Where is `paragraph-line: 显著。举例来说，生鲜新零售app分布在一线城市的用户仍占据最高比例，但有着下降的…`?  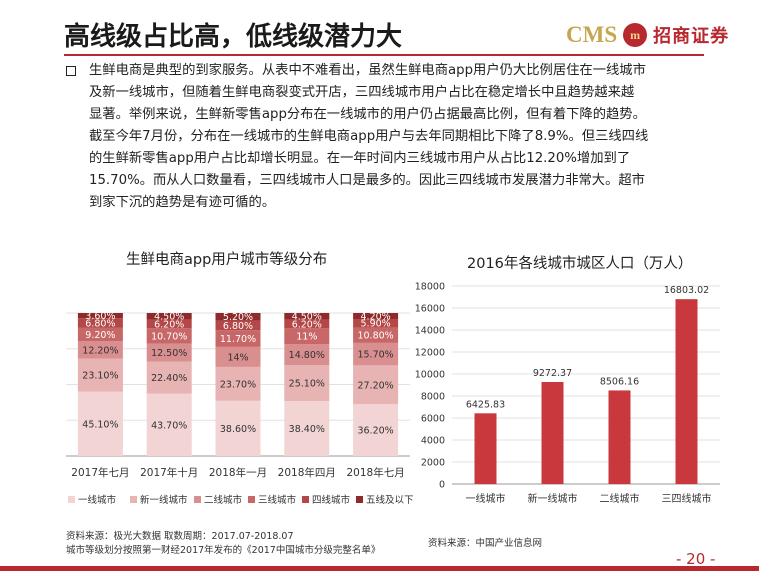 paragraph-line: 显著。举例来说，生鲜新零售app分布在一线城市的用户仍占据最高比例，但有着下降的… is located at coordinates (367, 114).